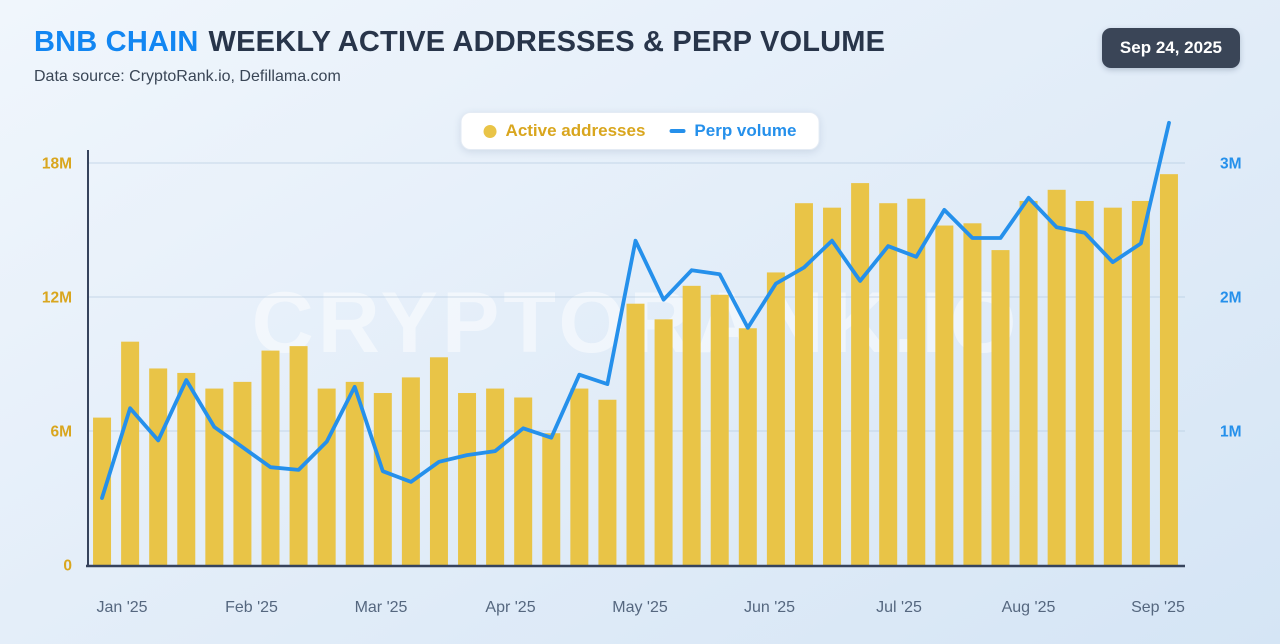 This screenshot has width=1280, height=644. What do you see at coordinates (57, 298) in the screenshot?
I see `left-axis-tick-label: 12M` at bounding box center [57, 298].